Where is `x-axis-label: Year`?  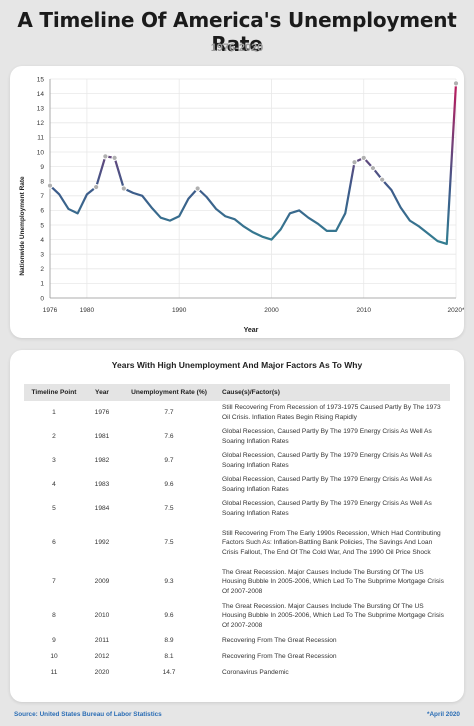 x-axis-label: Year is located at coordinates (251, 330).